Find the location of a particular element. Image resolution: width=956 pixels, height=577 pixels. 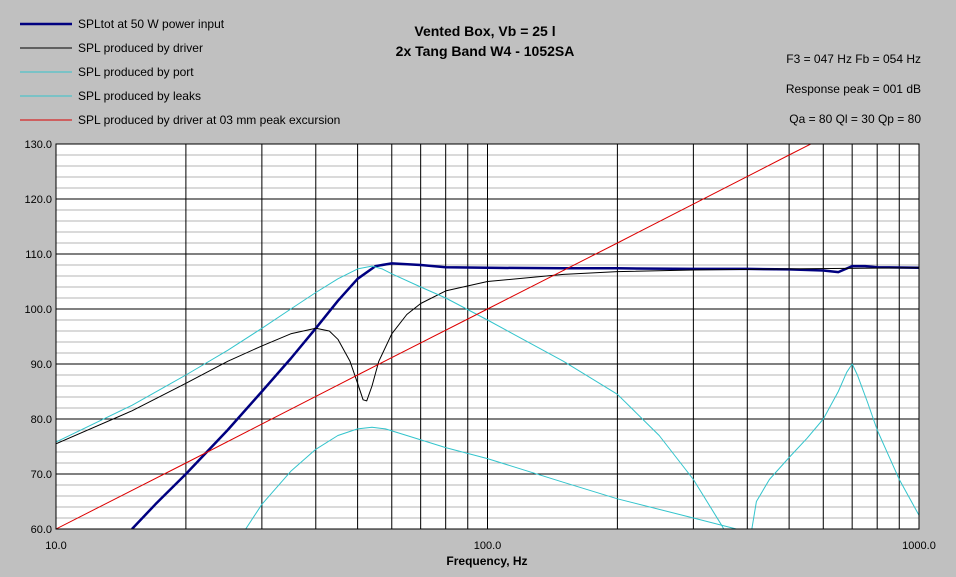

x-tick-label: 100.0 is located at coordinates (488, 546).